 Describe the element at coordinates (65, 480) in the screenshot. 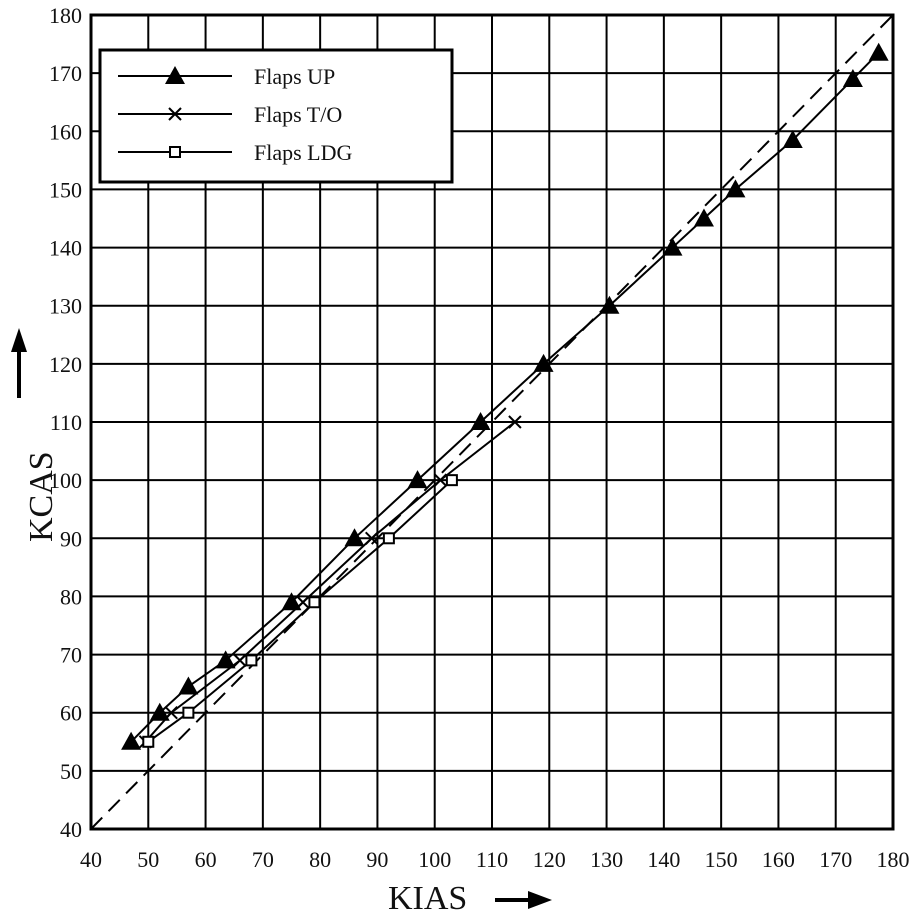

I see `y-tick-label: 100` at that location.